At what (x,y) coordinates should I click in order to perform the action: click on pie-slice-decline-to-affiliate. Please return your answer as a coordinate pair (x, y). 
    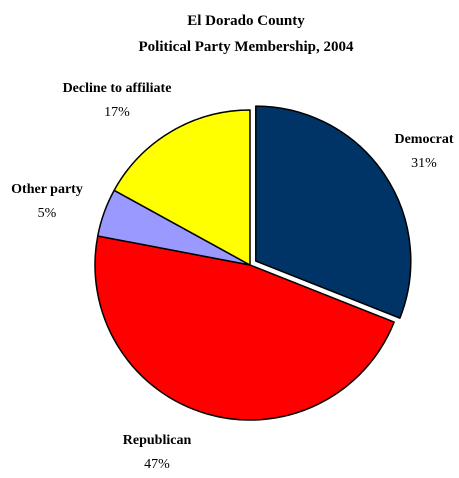
    Looking at the image, I should click on (182, 187).